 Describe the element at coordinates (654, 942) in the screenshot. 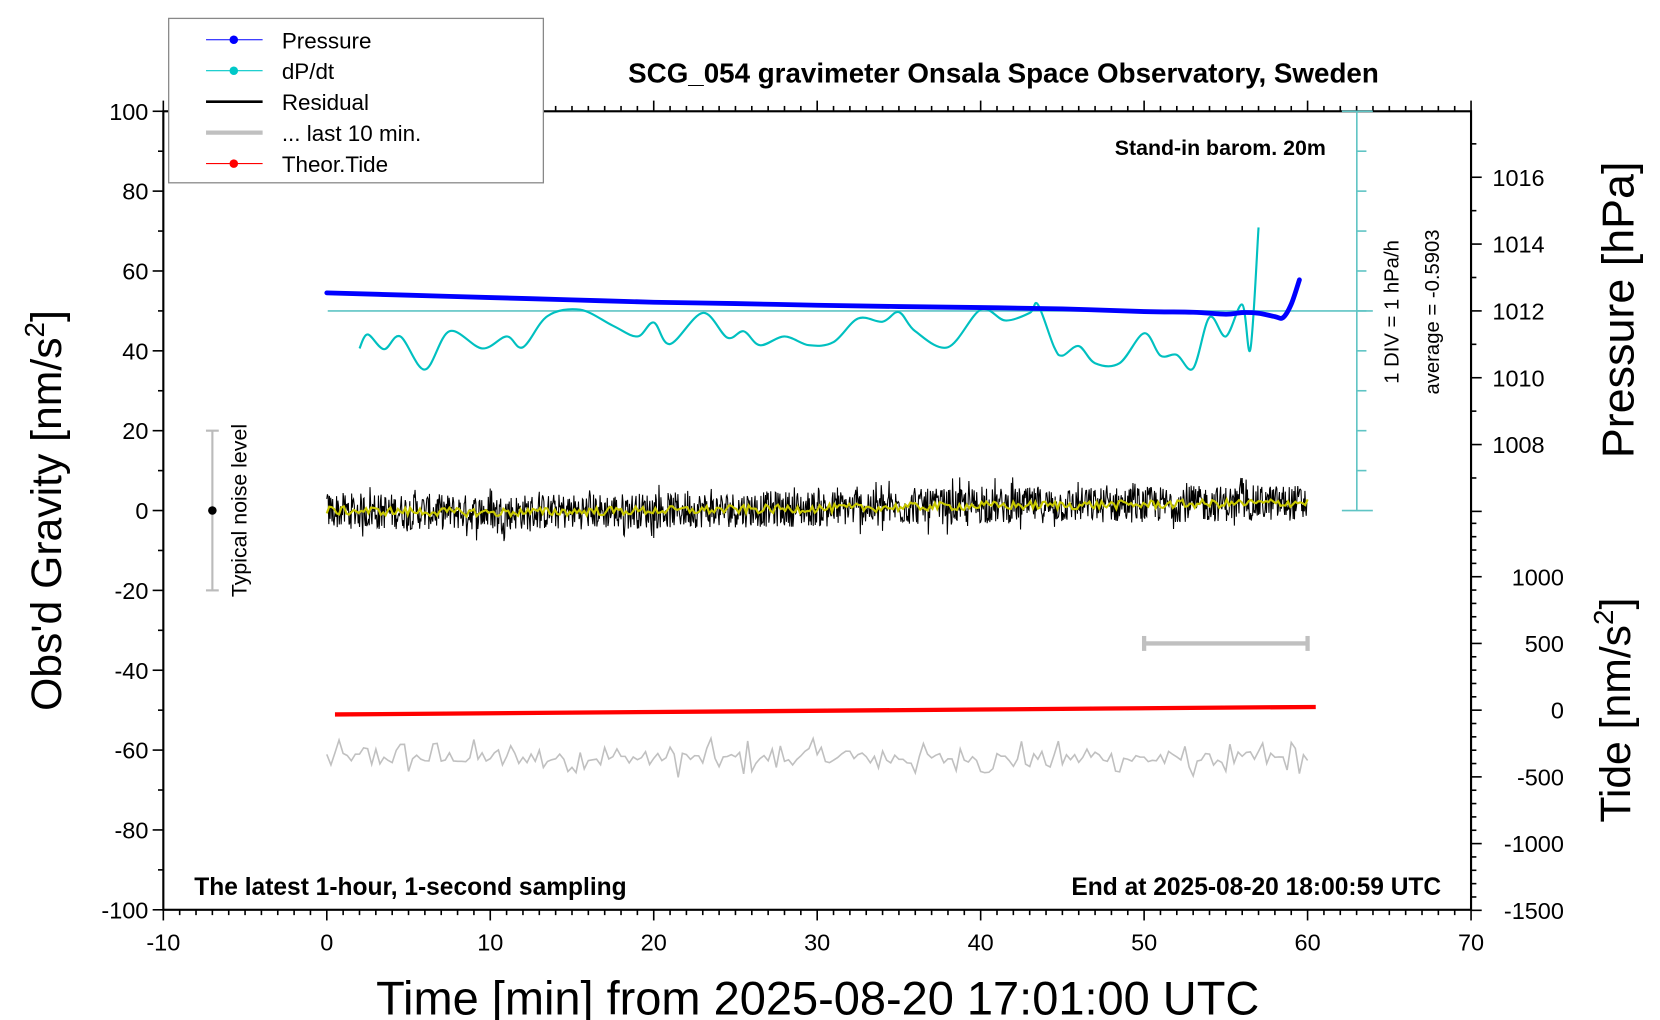

I see `x-tick-label: 20` at that location.